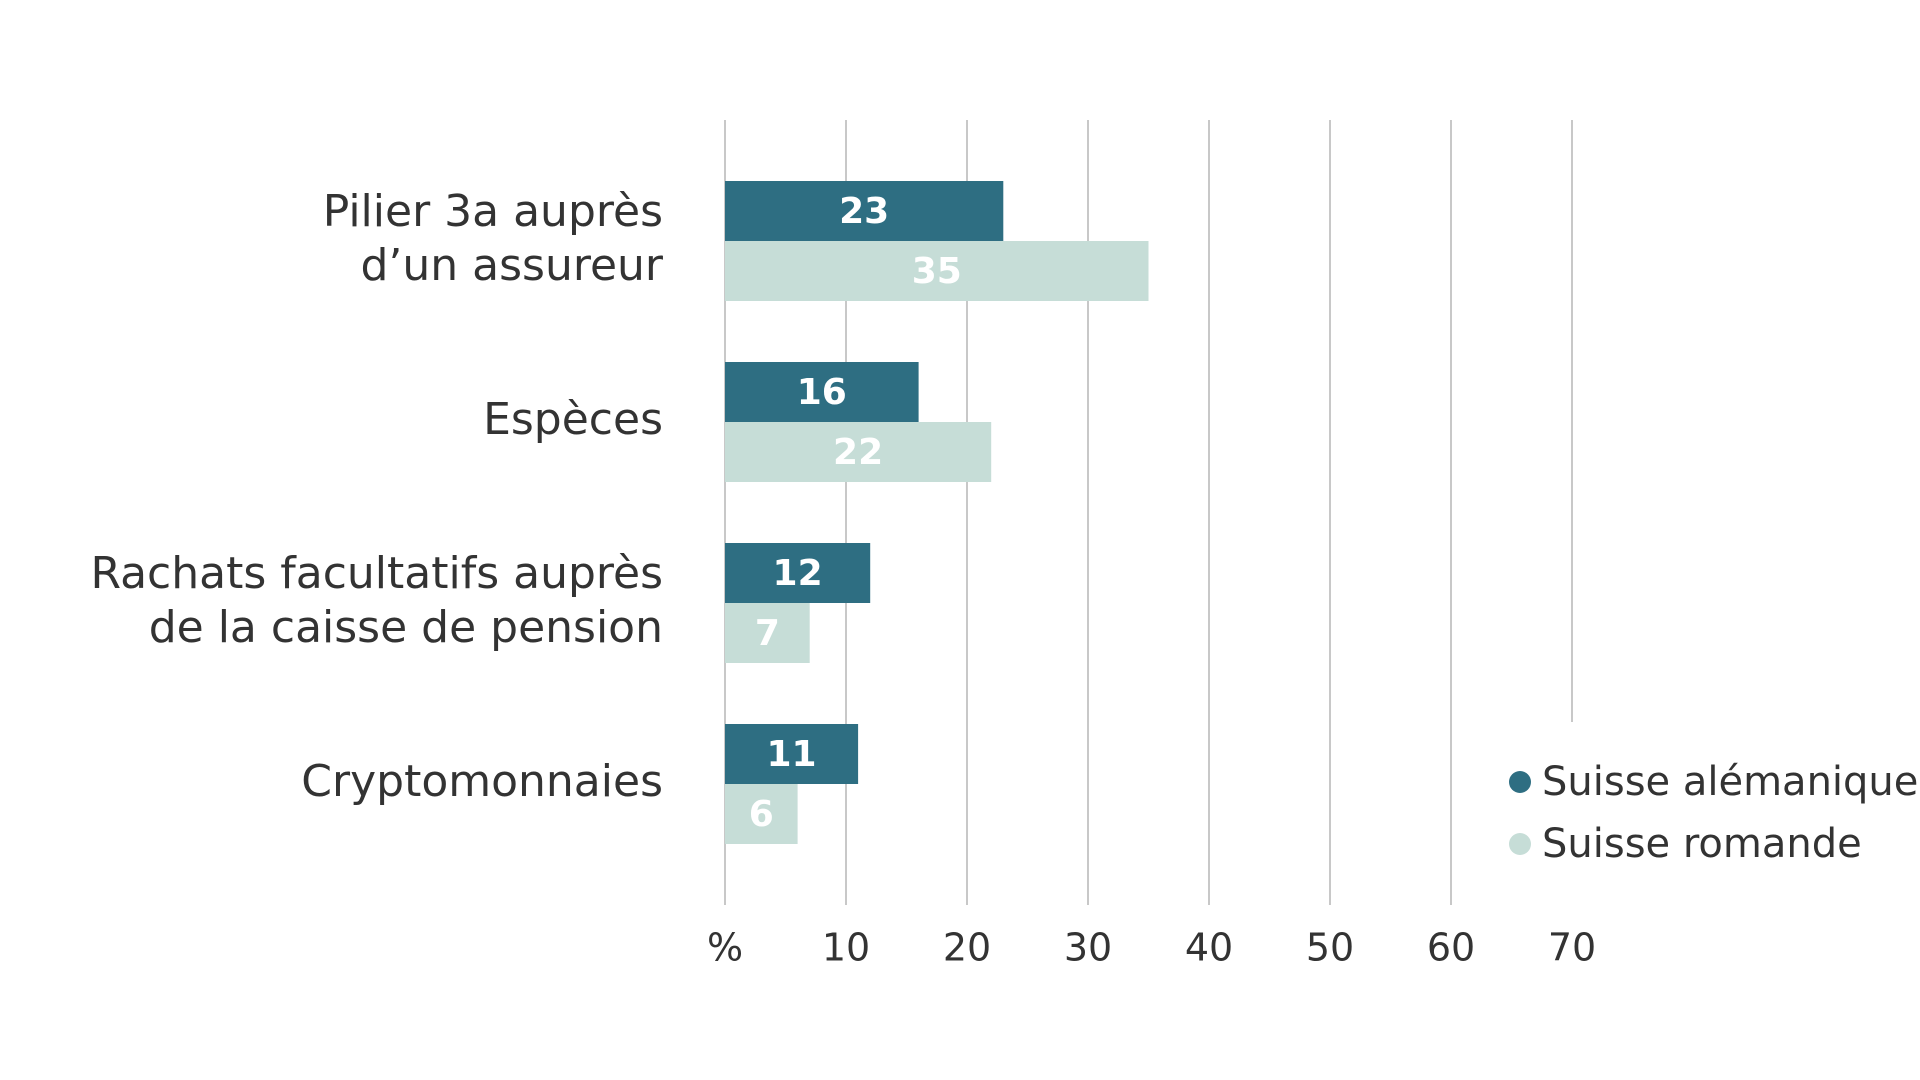 The height and width of the screenshot is (1080, 1920). Describe the element at coordinates (1151, 948) in the screenshot. I see `x-axis-ticks: % 10 20 30 40 50 60 70` at that location.